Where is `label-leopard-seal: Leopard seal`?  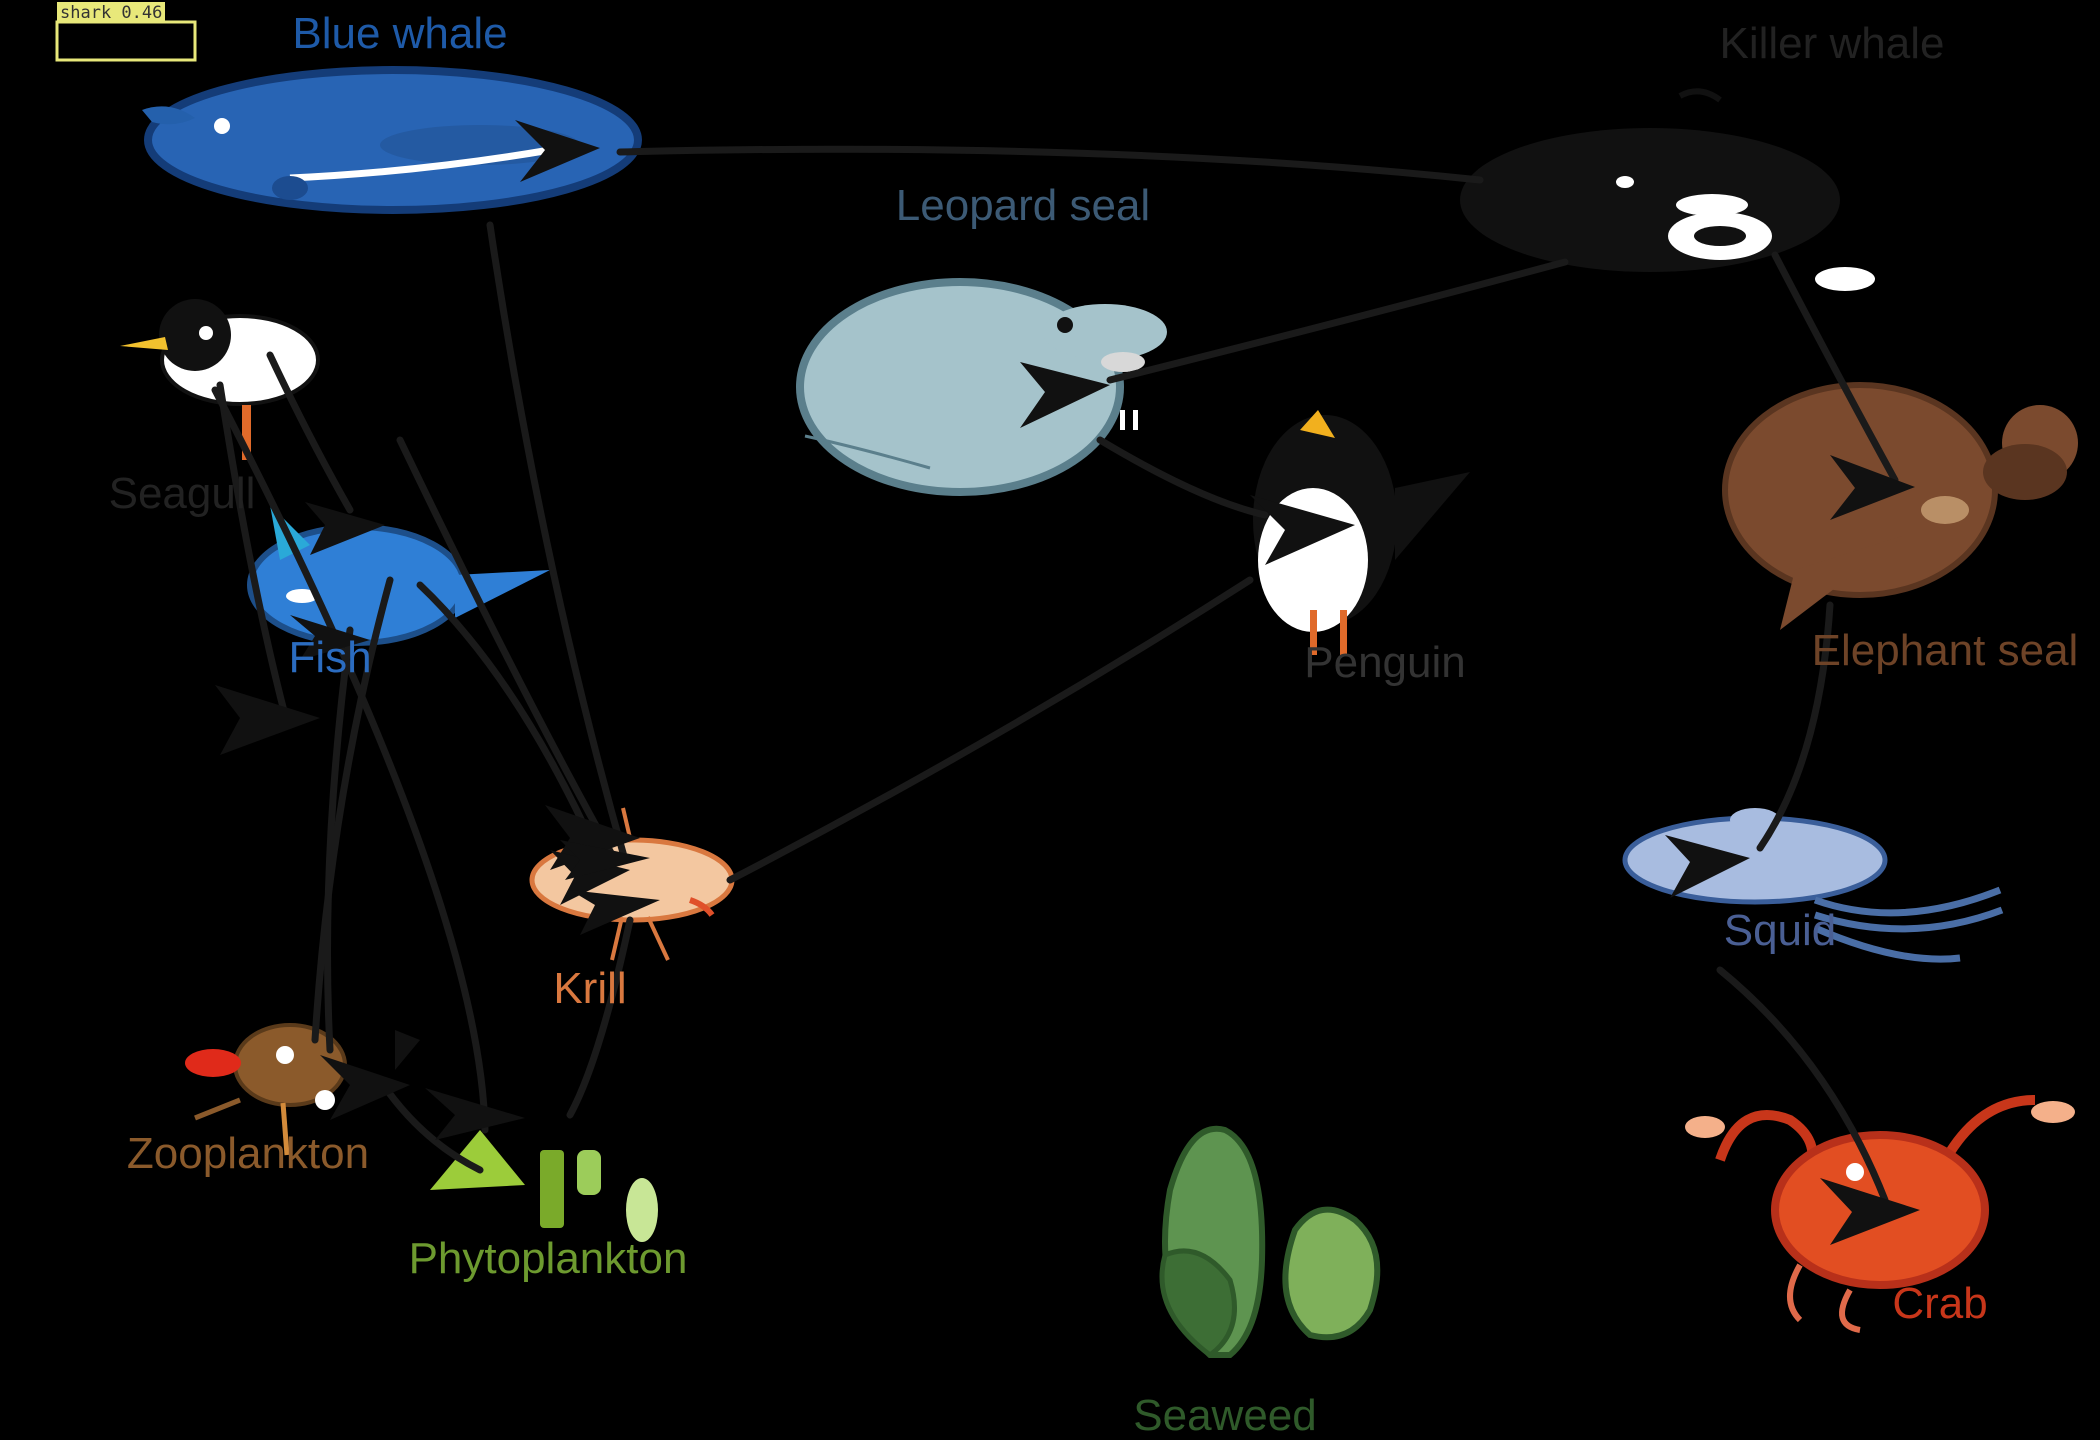
label-leopard-seal: Leopard seal is located at coordinates (1023, 205).